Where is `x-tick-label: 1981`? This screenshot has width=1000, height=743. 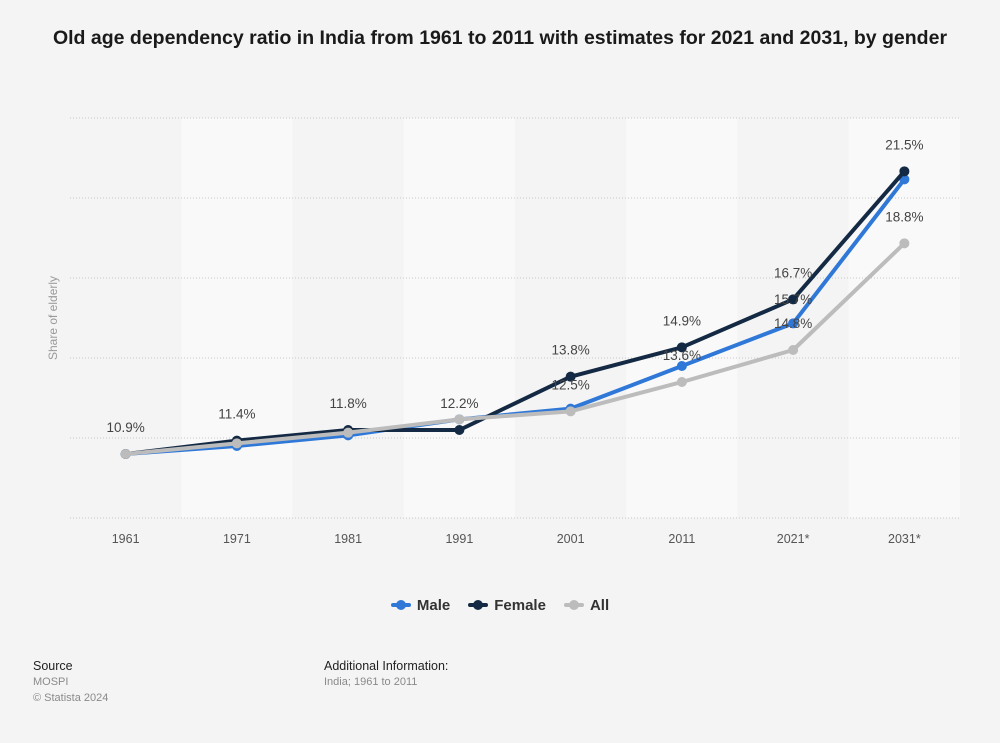 x-tick-label: 1981 is located at coordinates (348, 539).